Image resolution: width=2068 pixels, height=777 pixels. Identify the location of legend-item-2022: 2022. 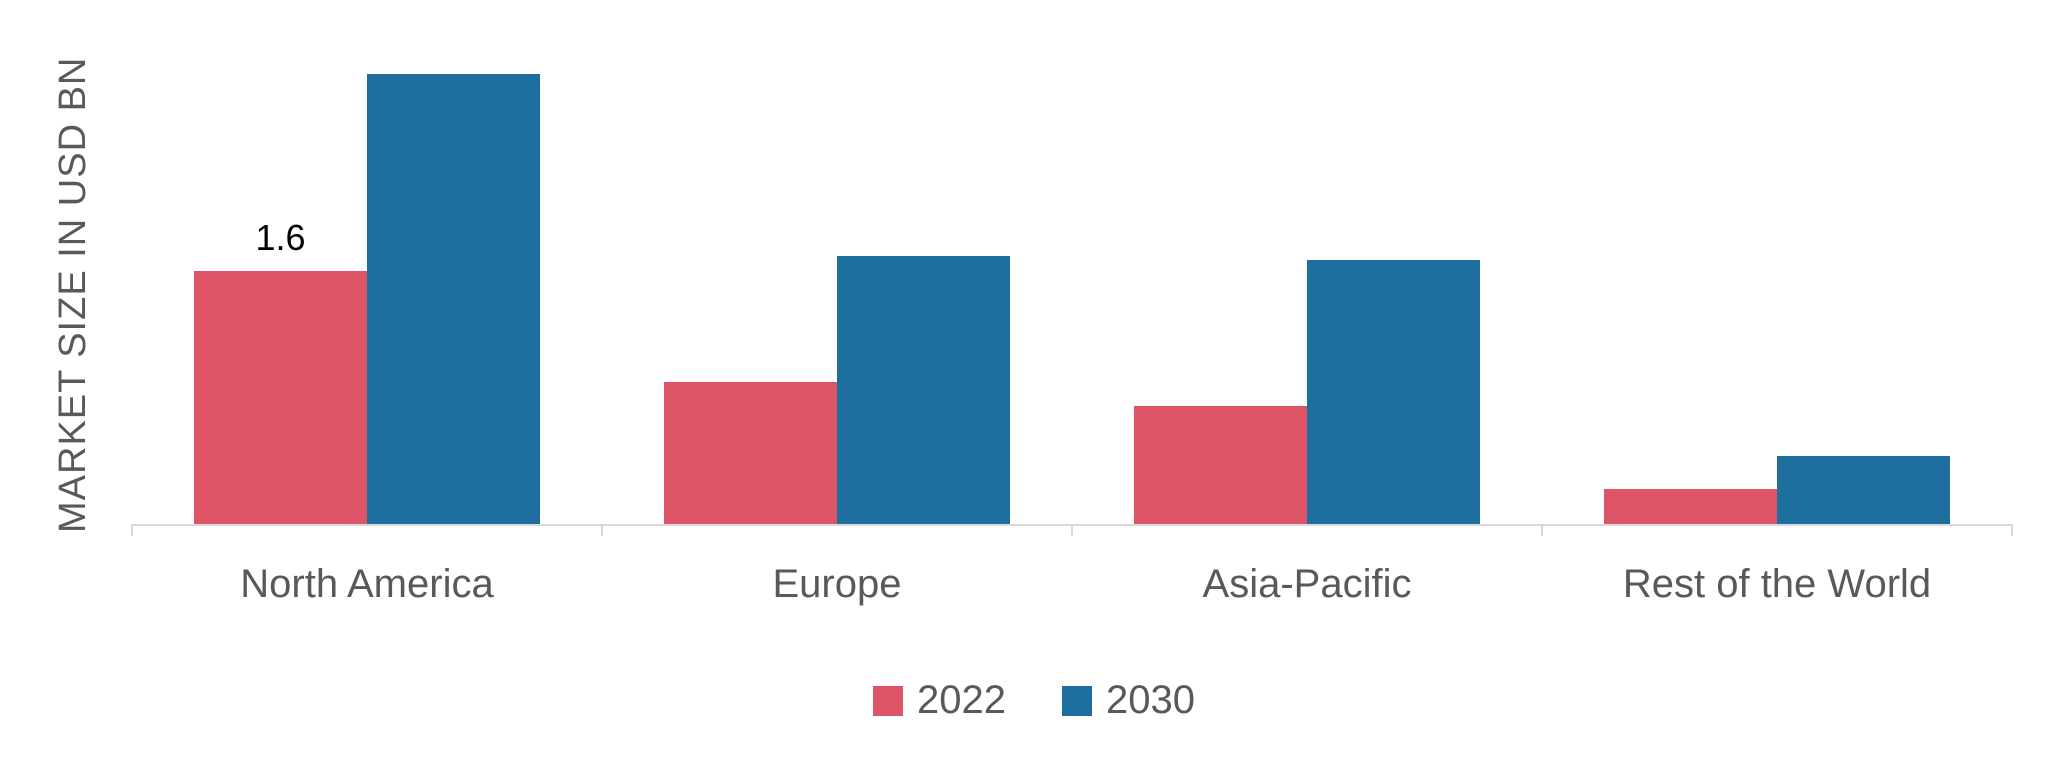
(939, 700).